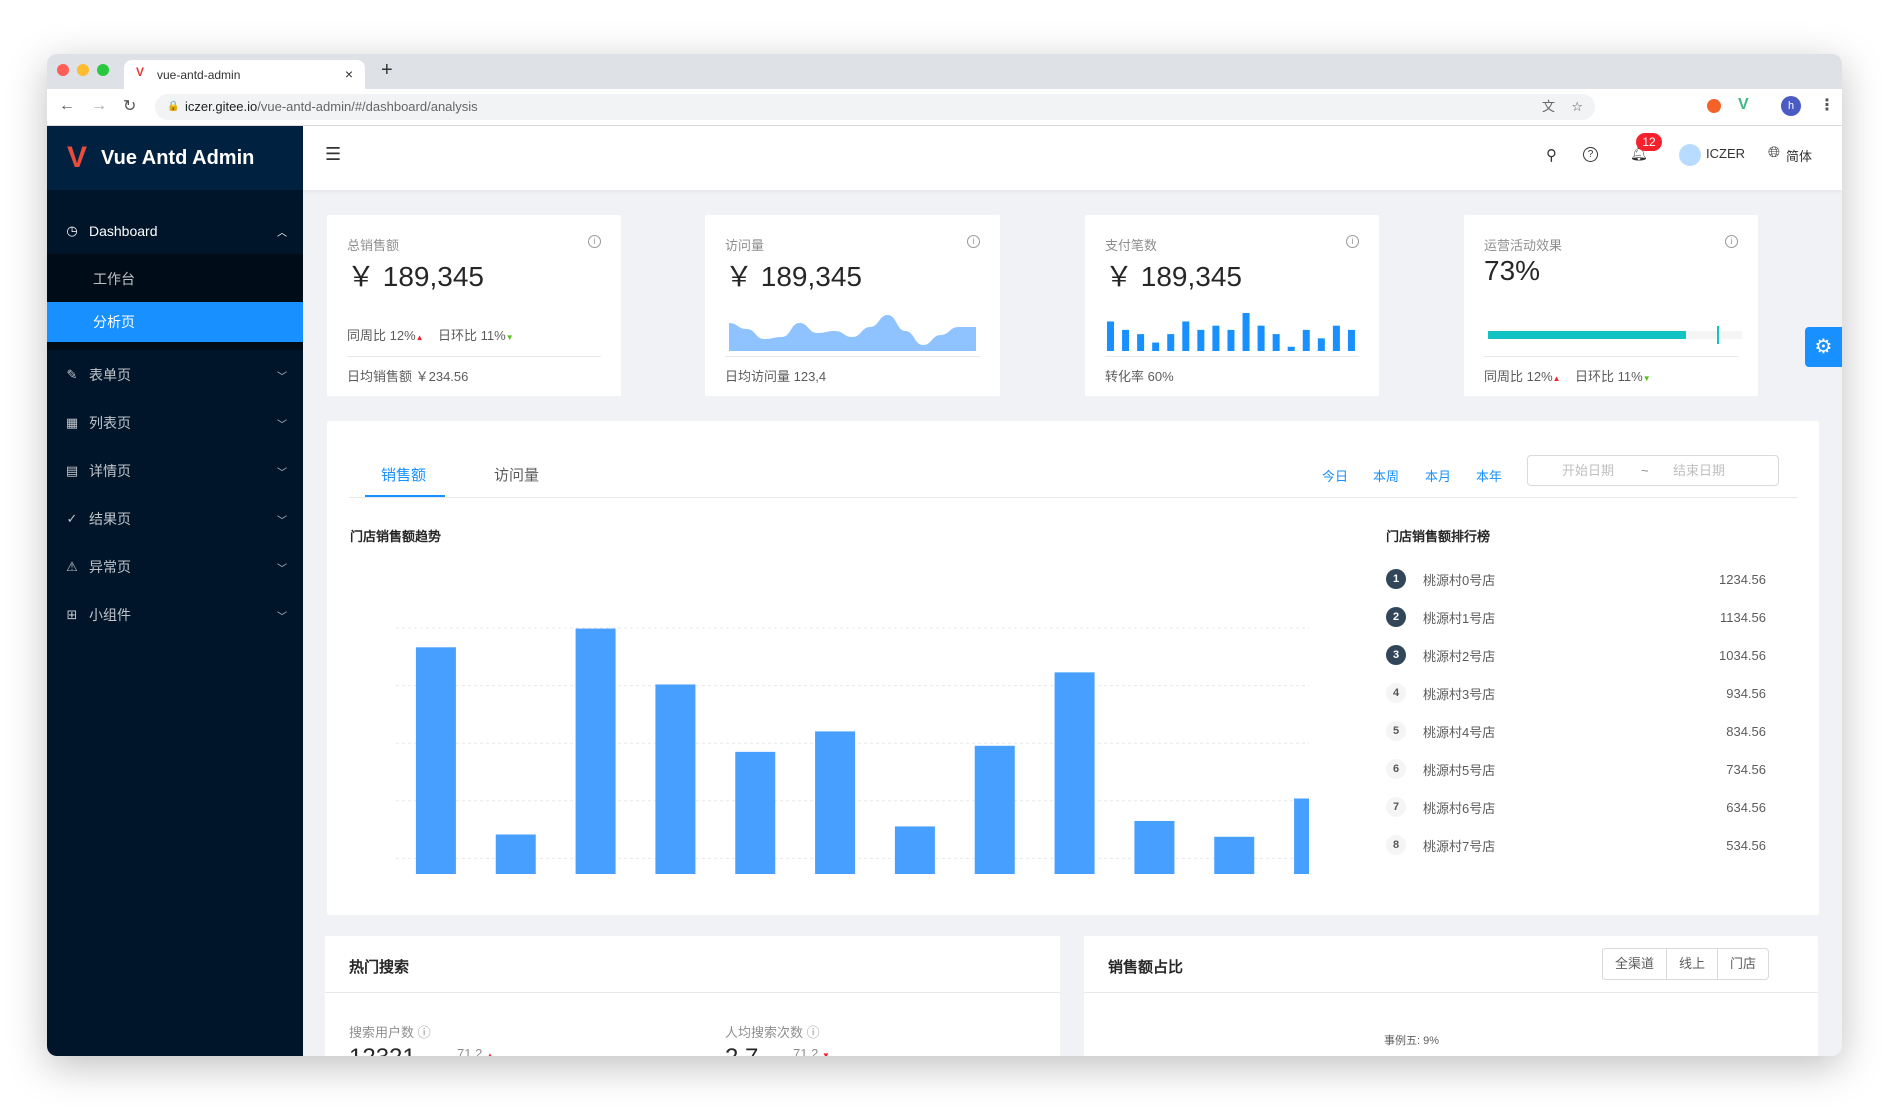 This screenshot has width=1882, height=1112. I want to click on help-icon: ?, so click(1590, 154).